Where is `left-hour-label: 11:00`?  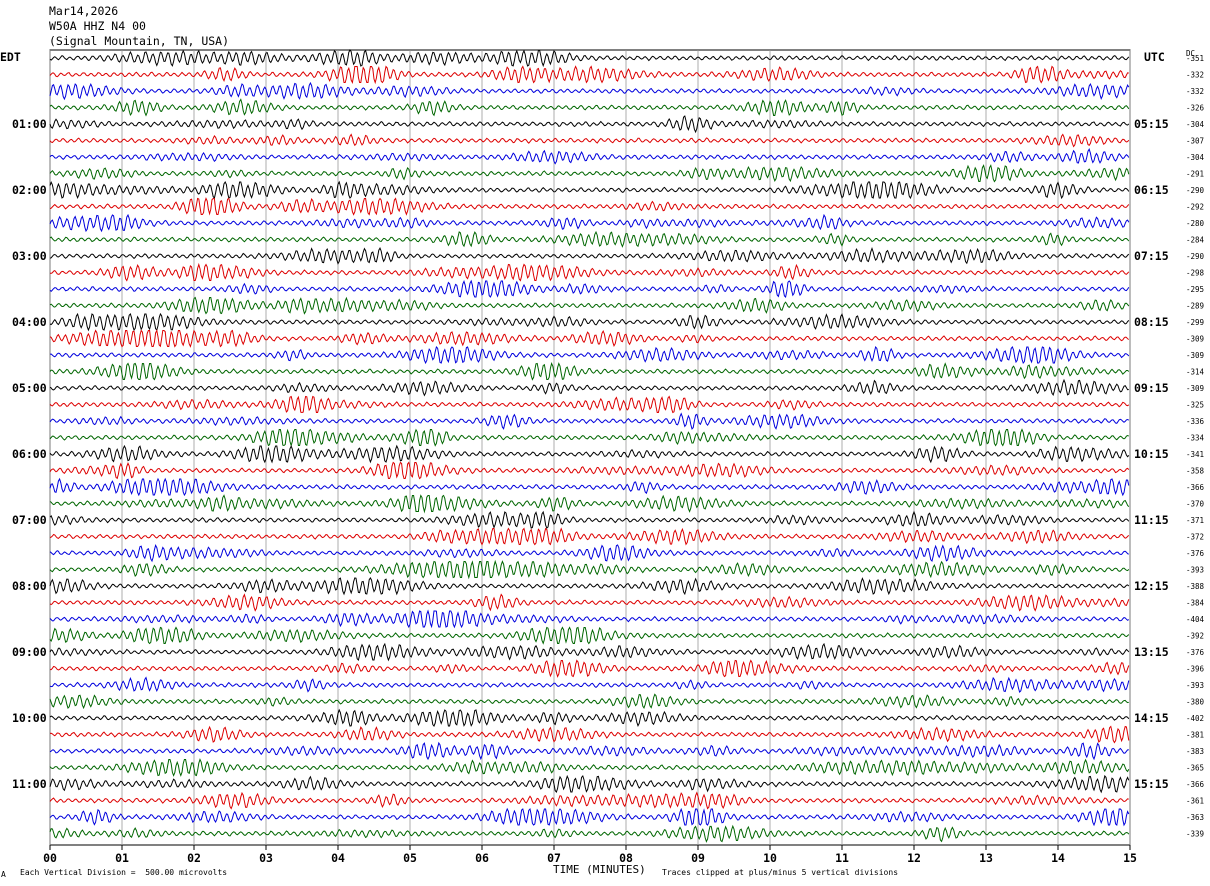 left-hour-label: 11:00 is located at coordinates (29, 784).